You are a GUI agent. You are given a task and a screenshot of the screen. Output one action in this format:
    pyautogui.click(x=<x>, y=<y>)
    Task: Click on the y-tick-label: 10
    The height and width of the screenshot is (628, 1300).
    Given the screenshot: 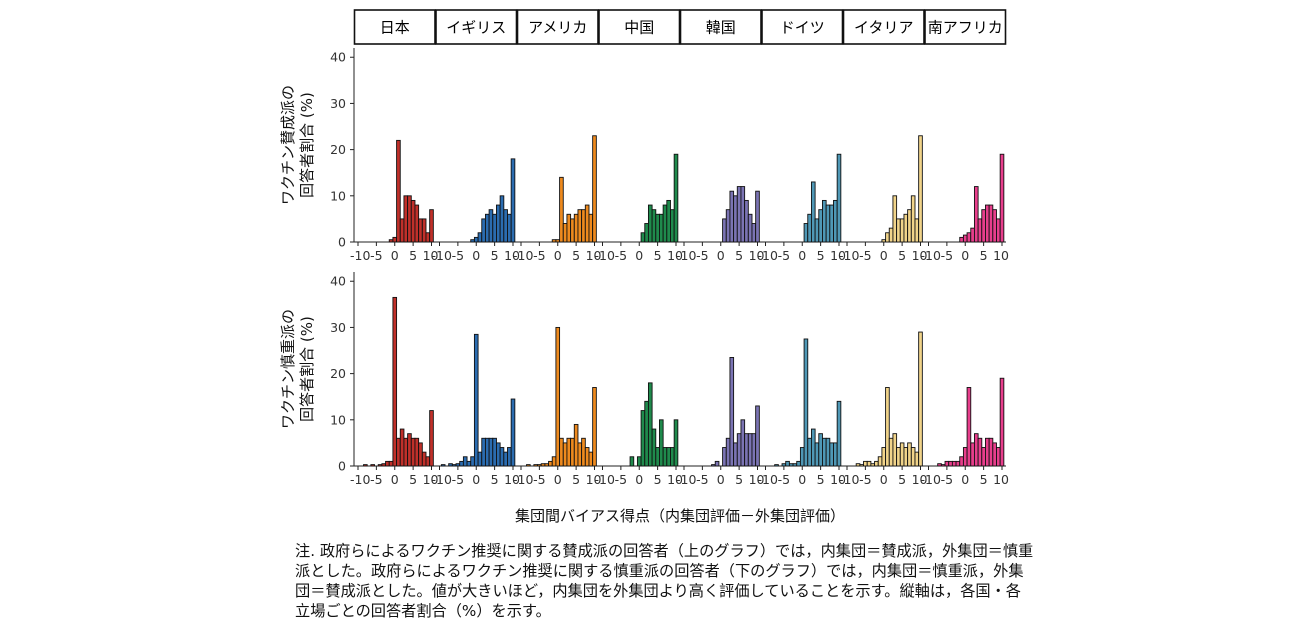 What is the action you would take?
    pyautogui.click(x=338, y=419)
    